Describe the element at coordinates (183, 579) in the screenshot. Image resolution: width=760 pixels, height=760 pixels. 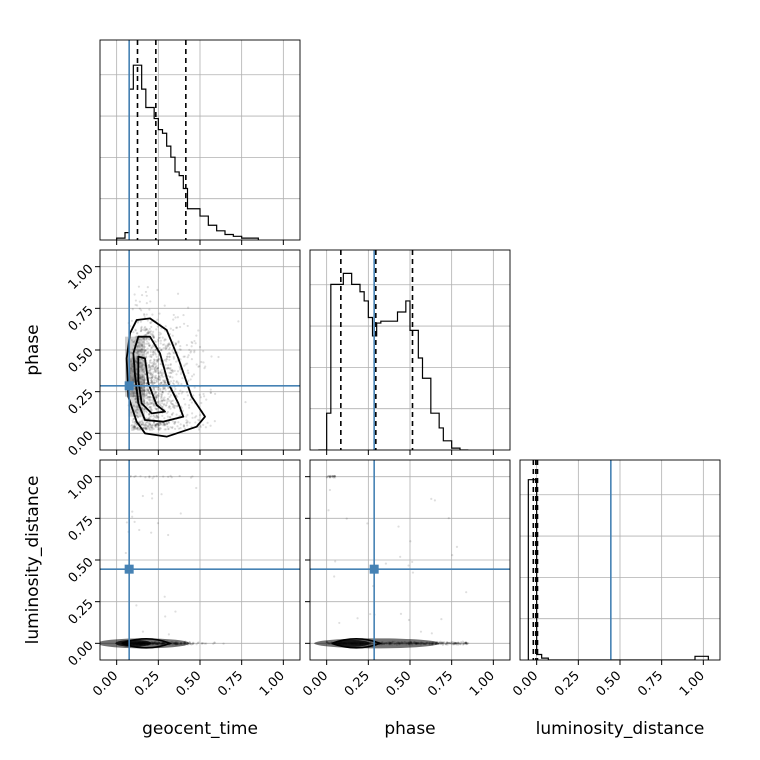
I see `panel-luminosity_distance-geocent_time: 0.00 0.25 0.50 0.75 1.00 0.00 0.25 0.50 0.75 1.00` at that location.